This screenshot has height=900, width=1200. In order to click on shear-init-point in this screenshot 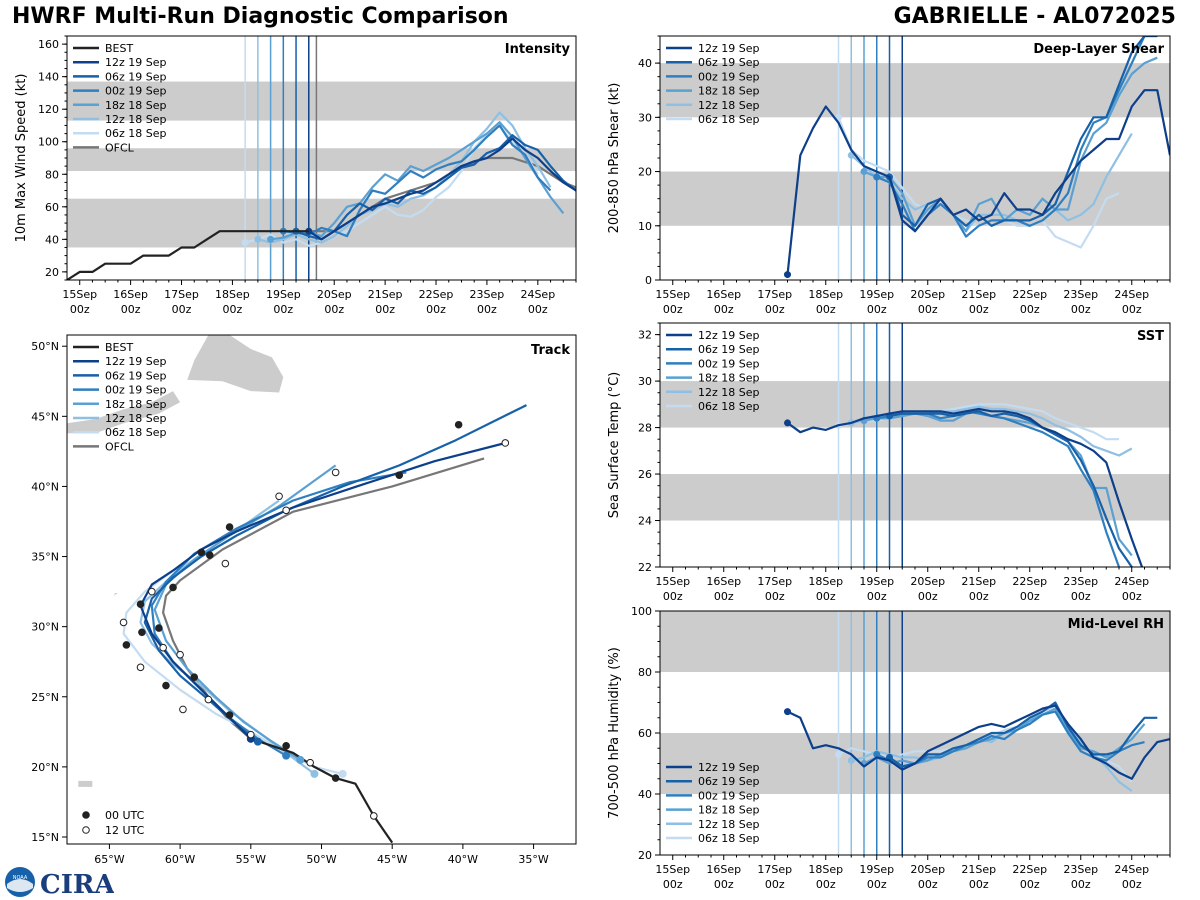, I will do `click(877, 177)`.